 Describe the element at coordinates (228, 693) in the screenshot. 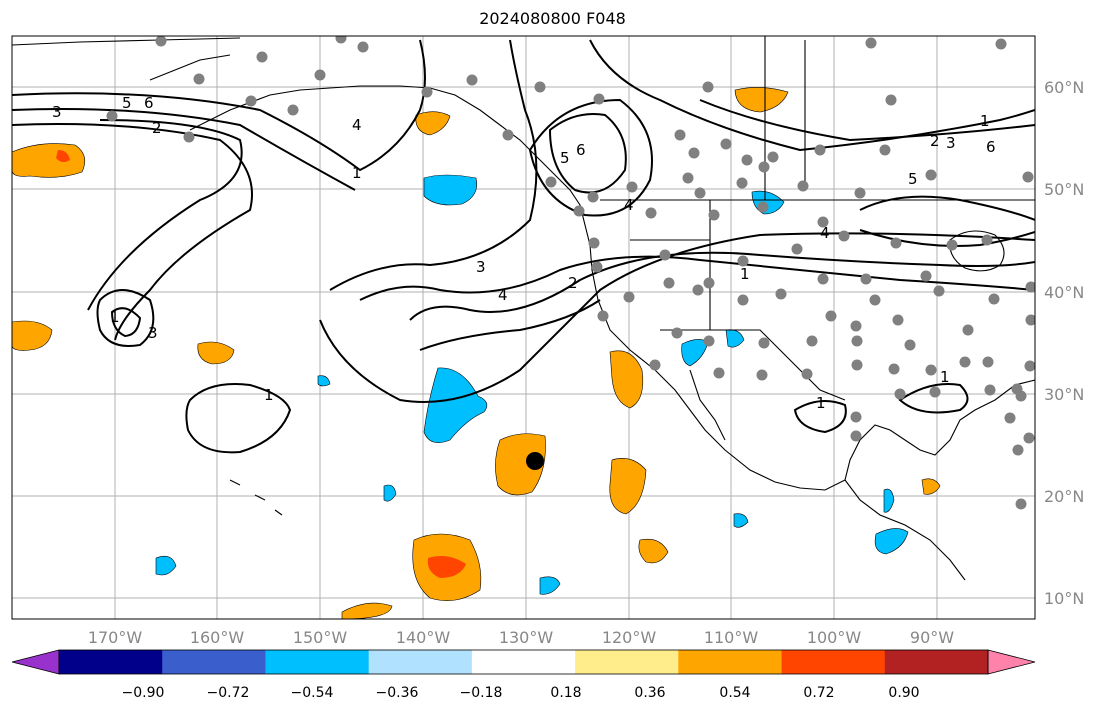

I see `colorbar-label: −0.72` at that location.